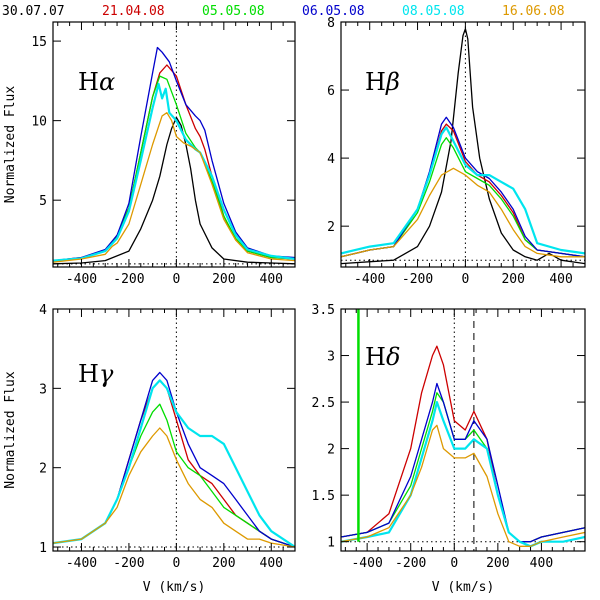  What do you see at coordinates (323, 496) in the screenshot?
I see `y-tick-label: 1.5` at bounding box center [323, 496].